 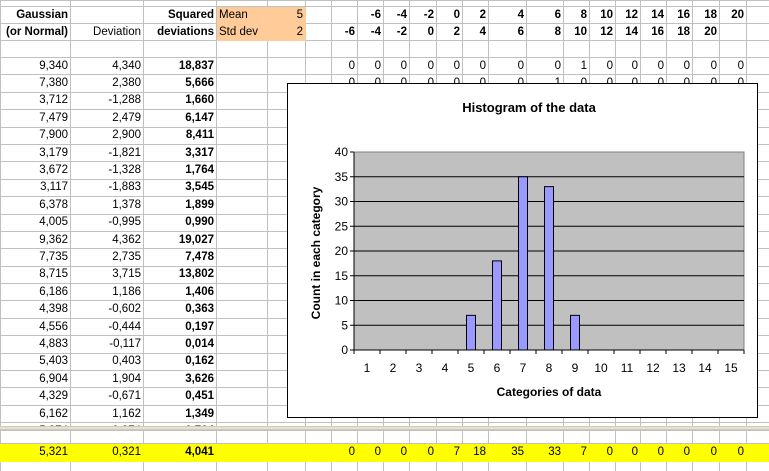 What do you see at coordinates (107, 118) in the screenshot?
I see `deviation-value: 2,479` at bounding box center [107, 118].